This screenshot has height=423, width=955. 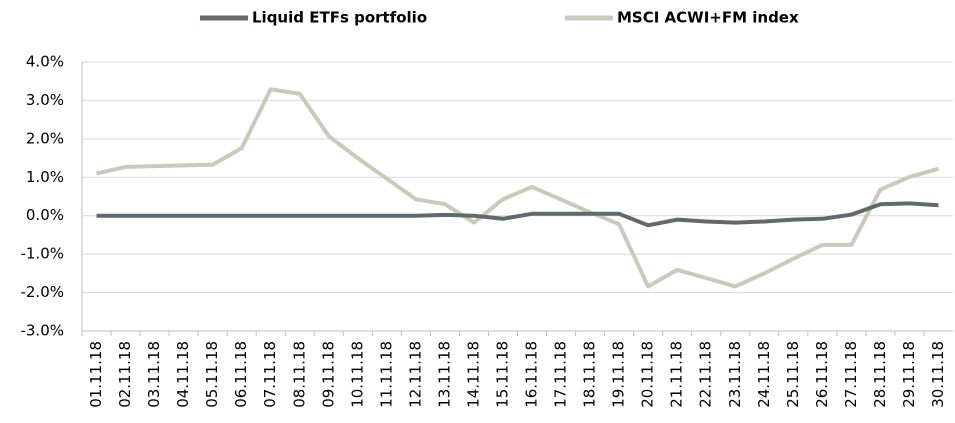 What do you see at coordinates (339, 18) in the screenshot?
I see `legend-text: Liquid ETFs portfolio` at bounding box center [339, 18].